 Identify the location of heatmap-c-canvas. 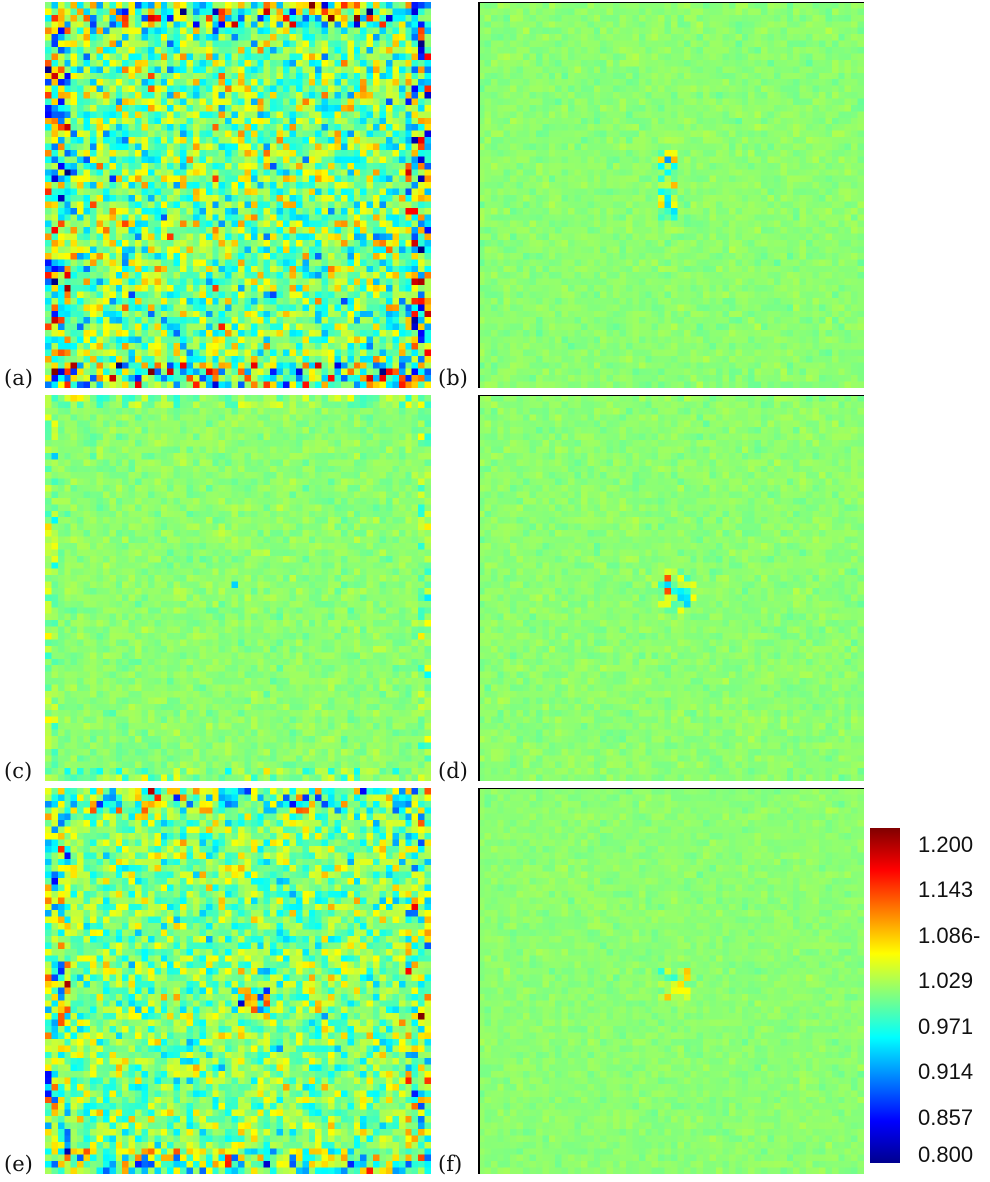
(238, 588).